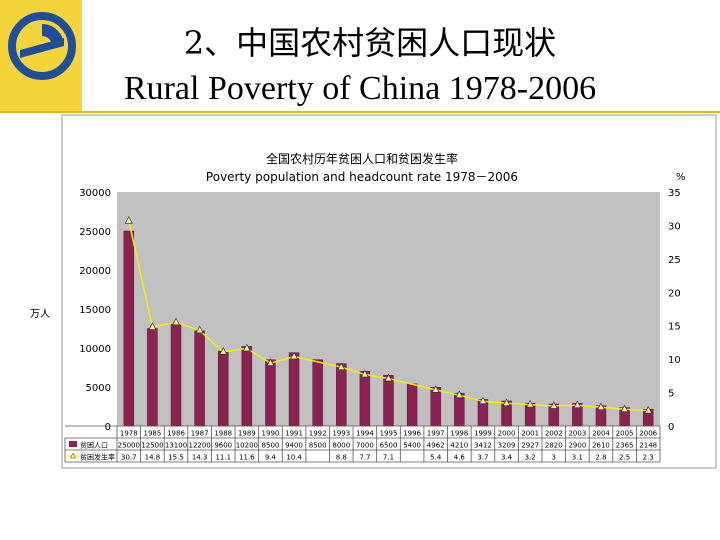 Image resolution: width=720 pixels, height=540 pixels. Describe the element at coordinates (601, 434) in the screenshot. I see `x-tick-label: 2004` at that location.